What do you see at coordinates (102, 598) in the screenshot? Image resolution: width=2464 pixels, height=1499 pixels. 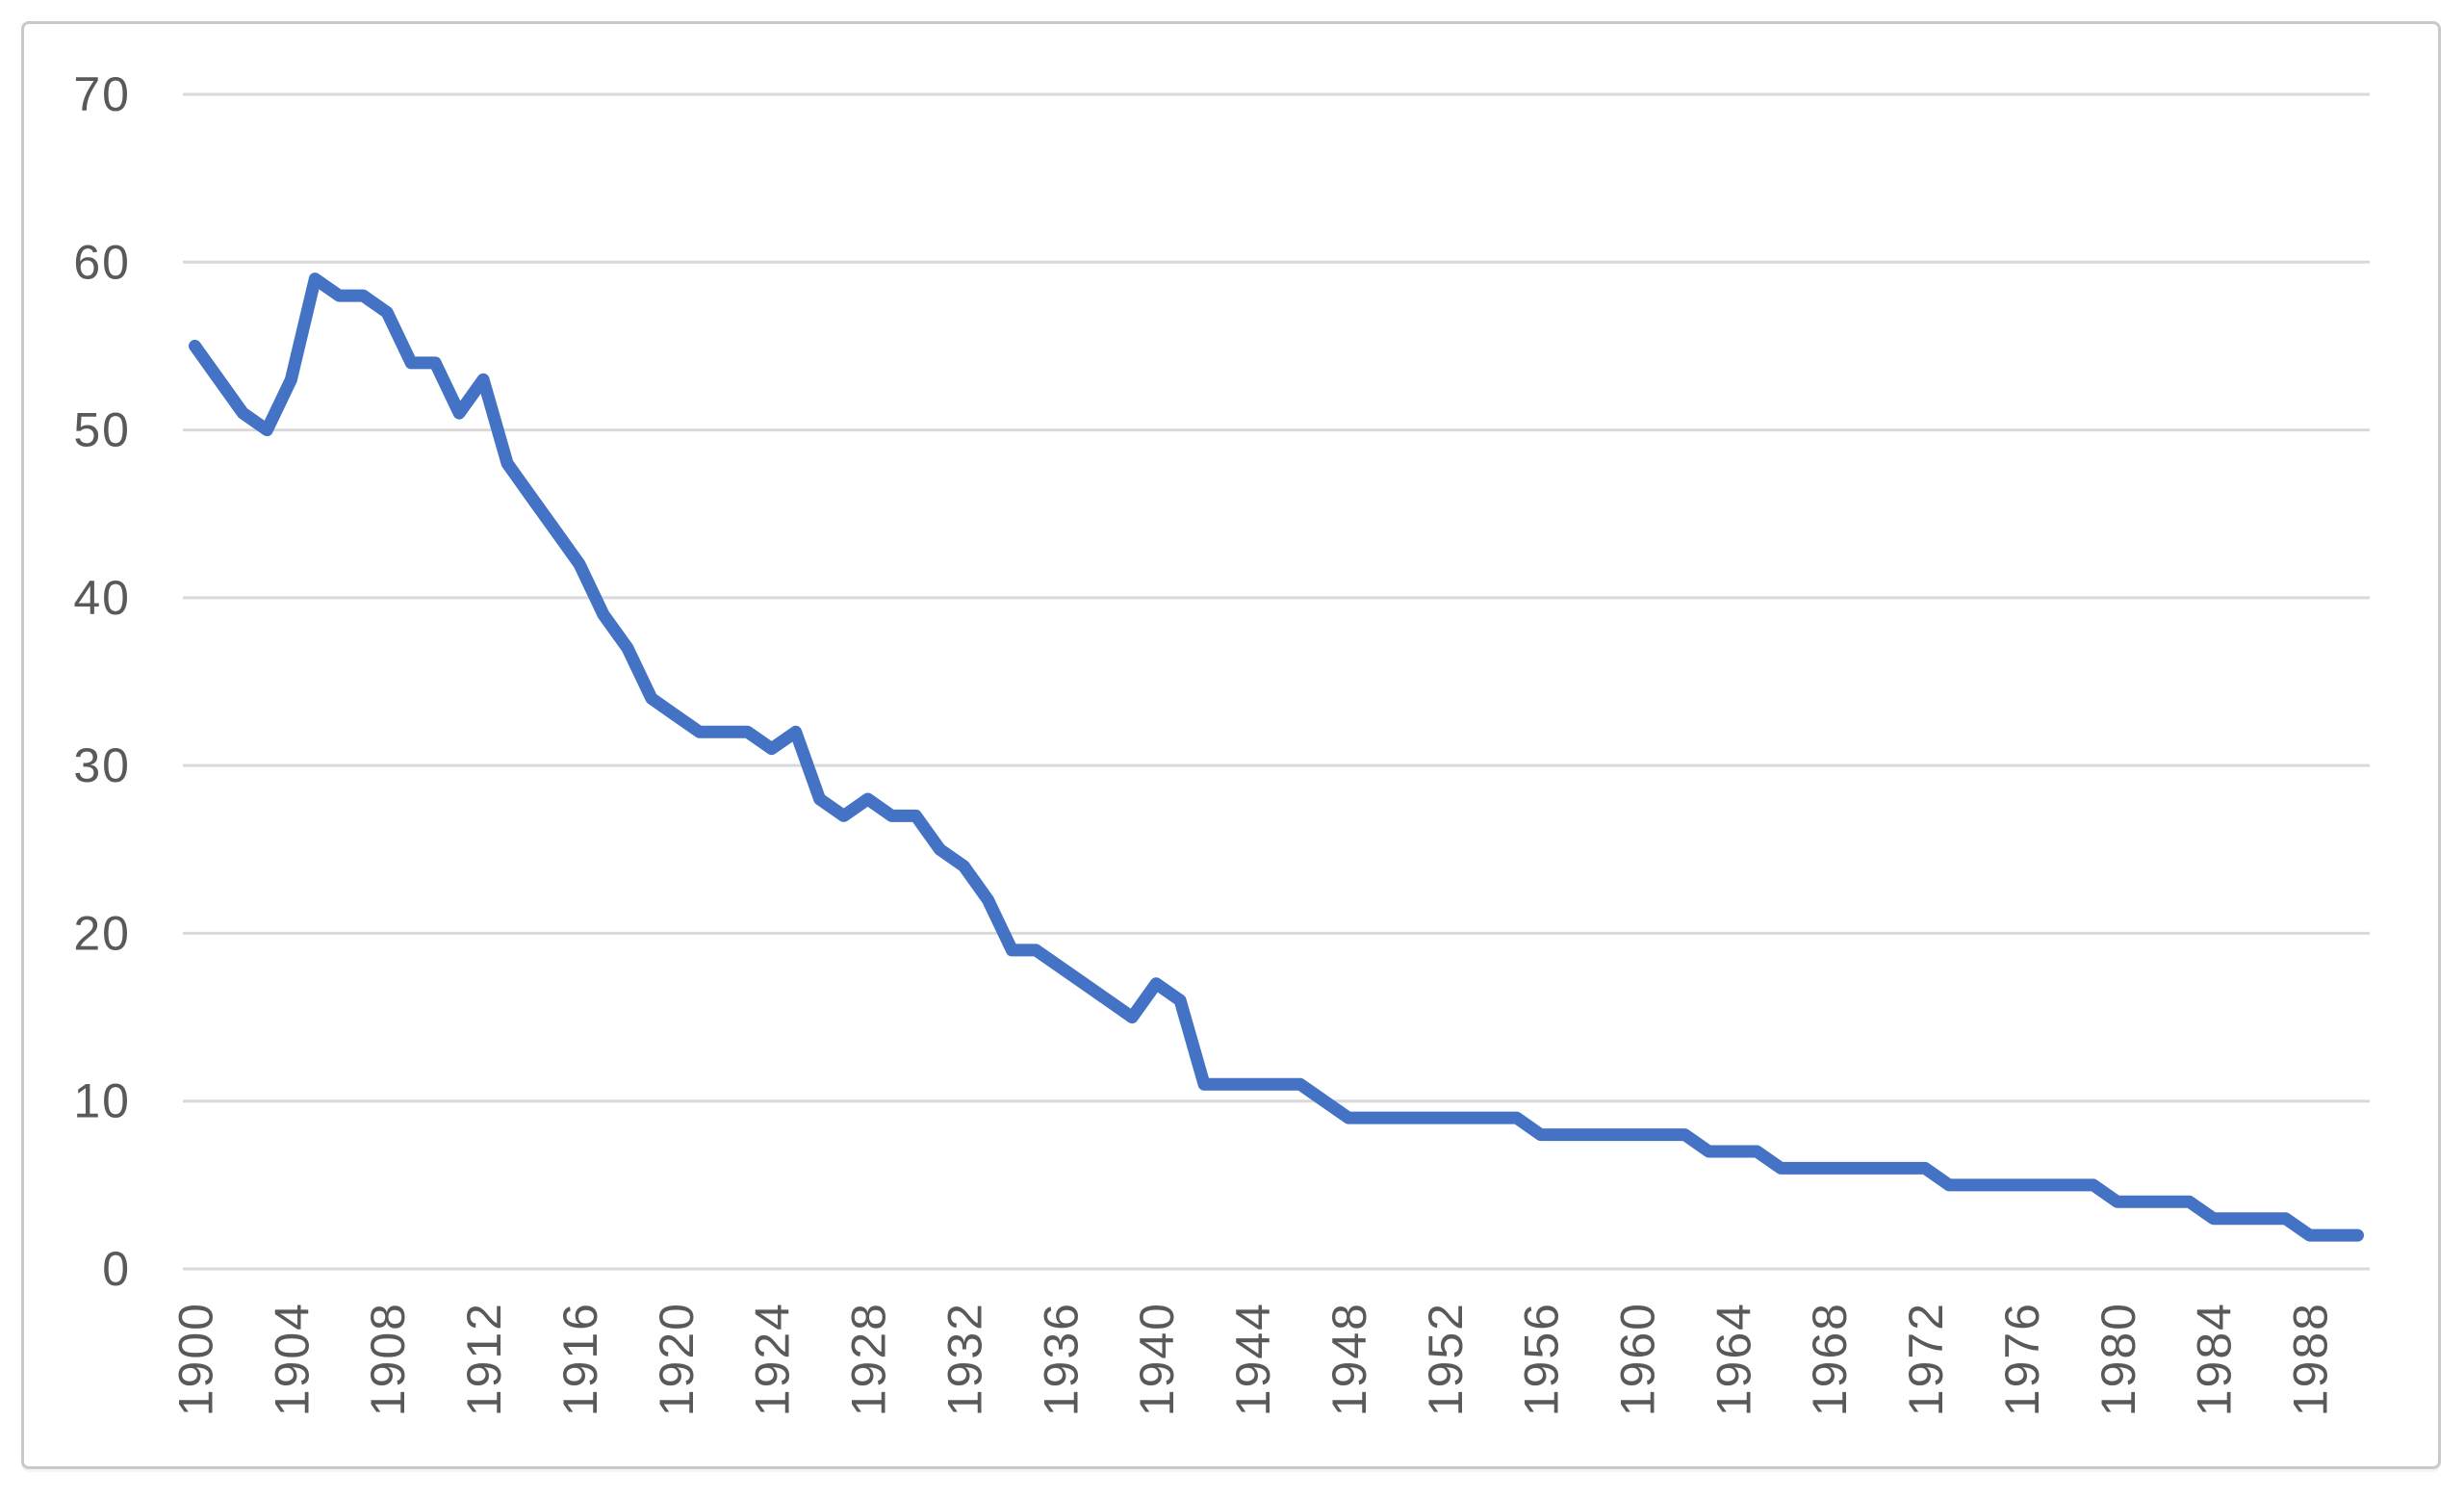 I see `y-tick-label: 40` at bounding box center [102, 598].